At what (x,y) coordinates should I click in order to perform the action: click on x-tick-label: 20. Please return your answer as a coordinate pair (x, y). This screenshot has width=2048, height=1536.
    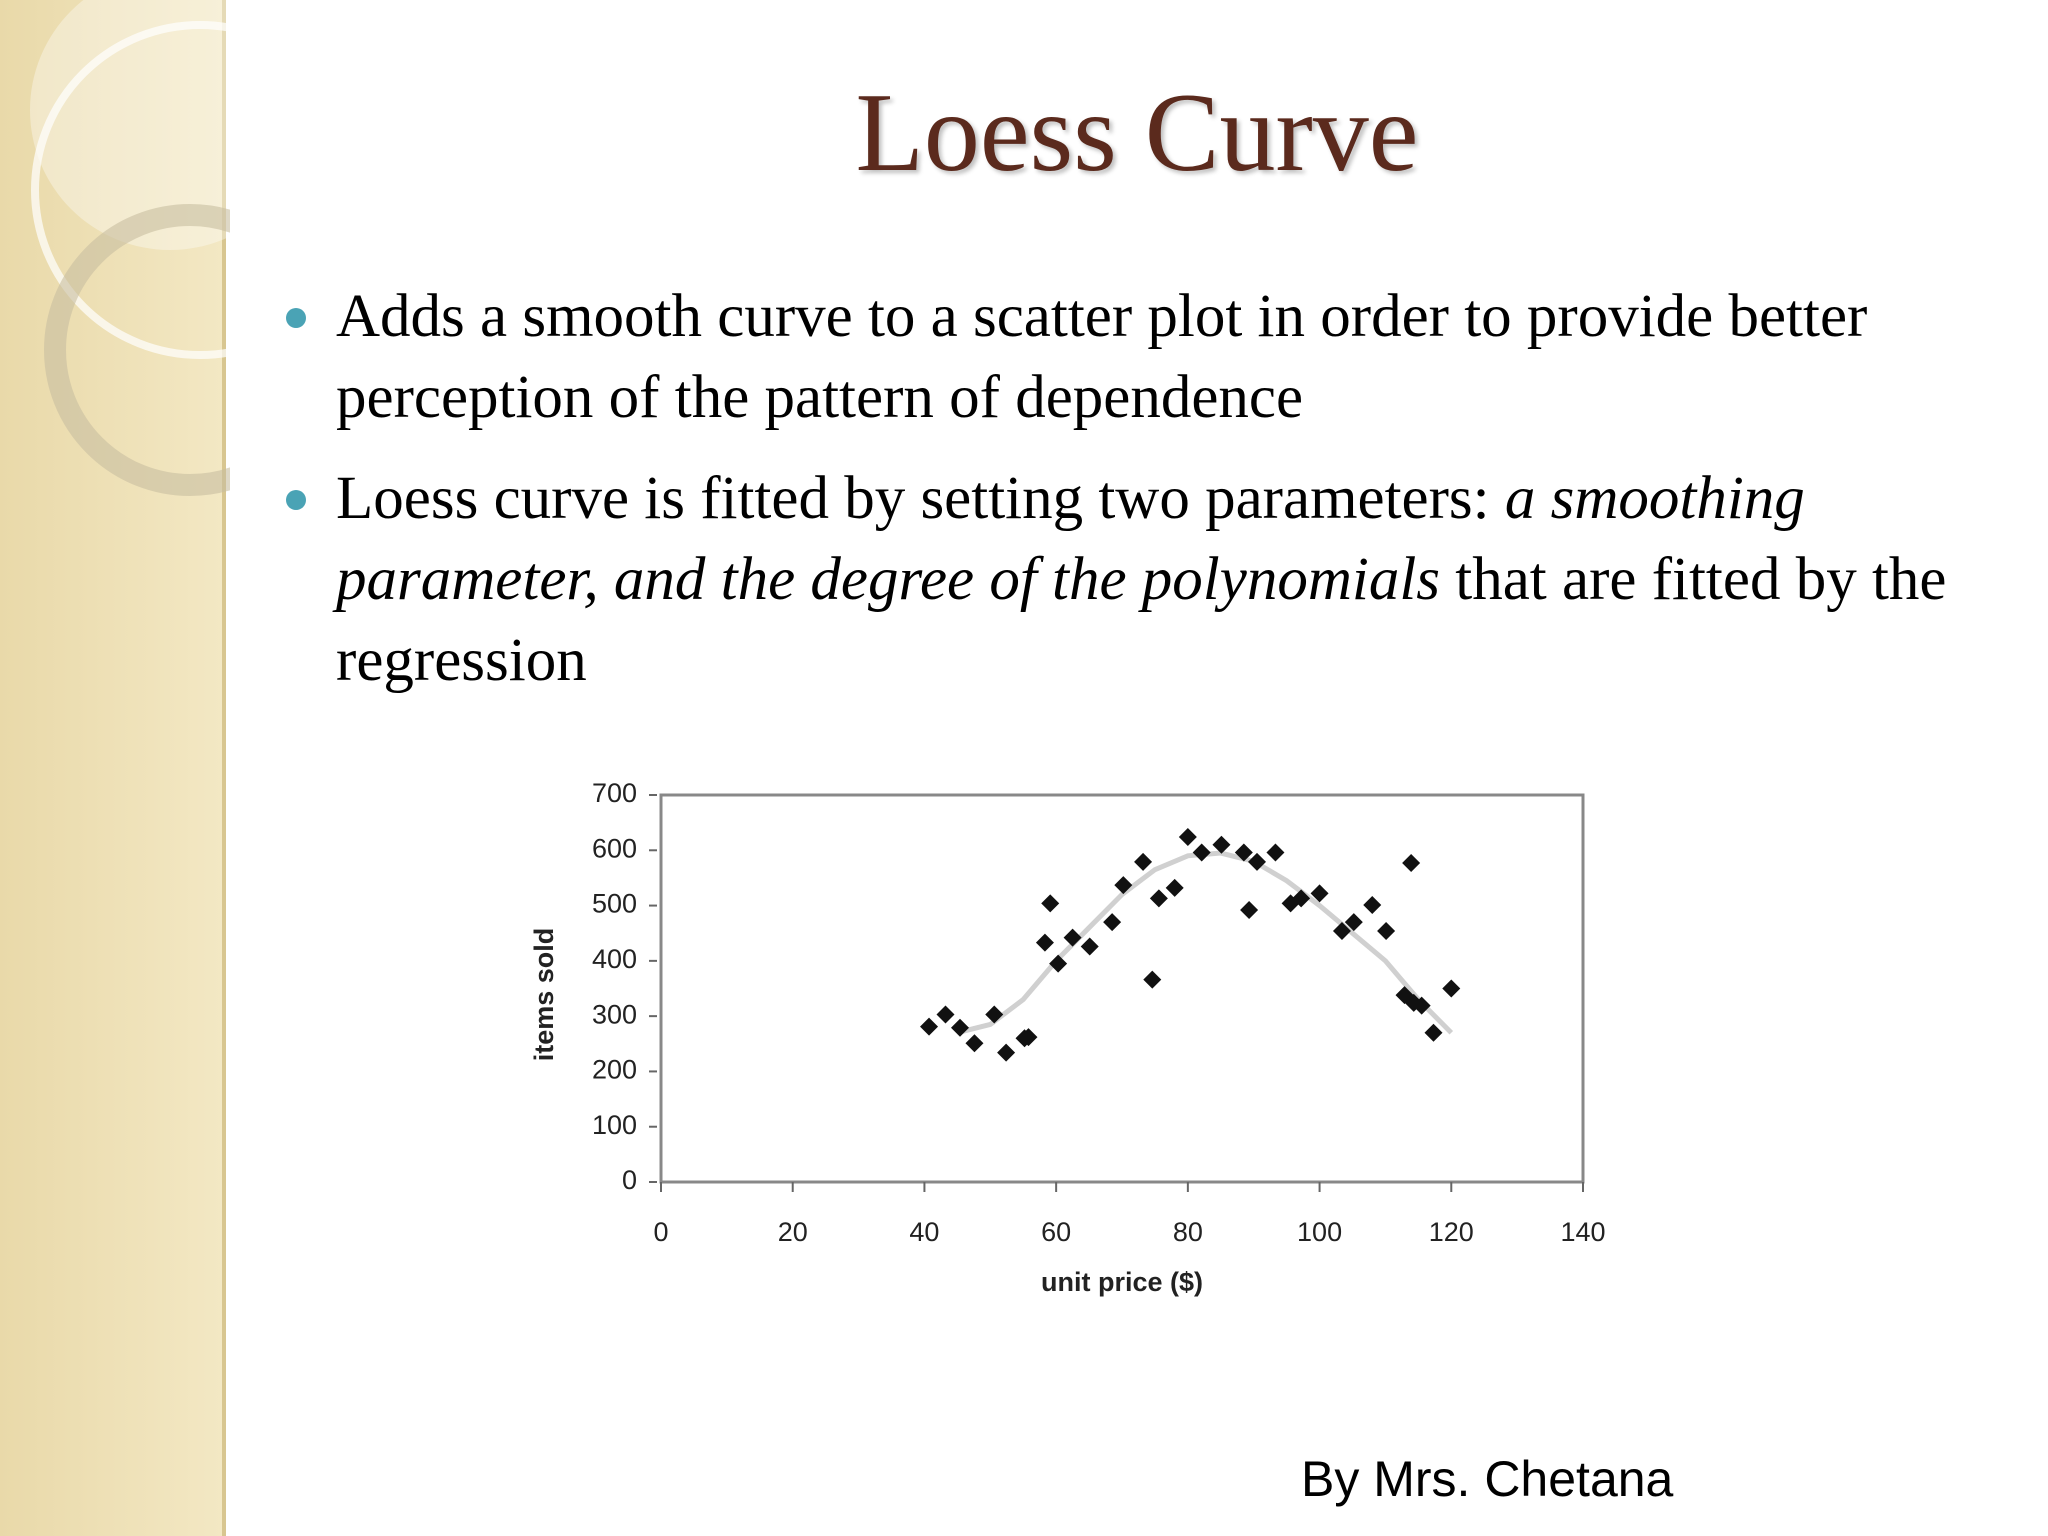
    Looking at the image, I should click on (793, 1232).